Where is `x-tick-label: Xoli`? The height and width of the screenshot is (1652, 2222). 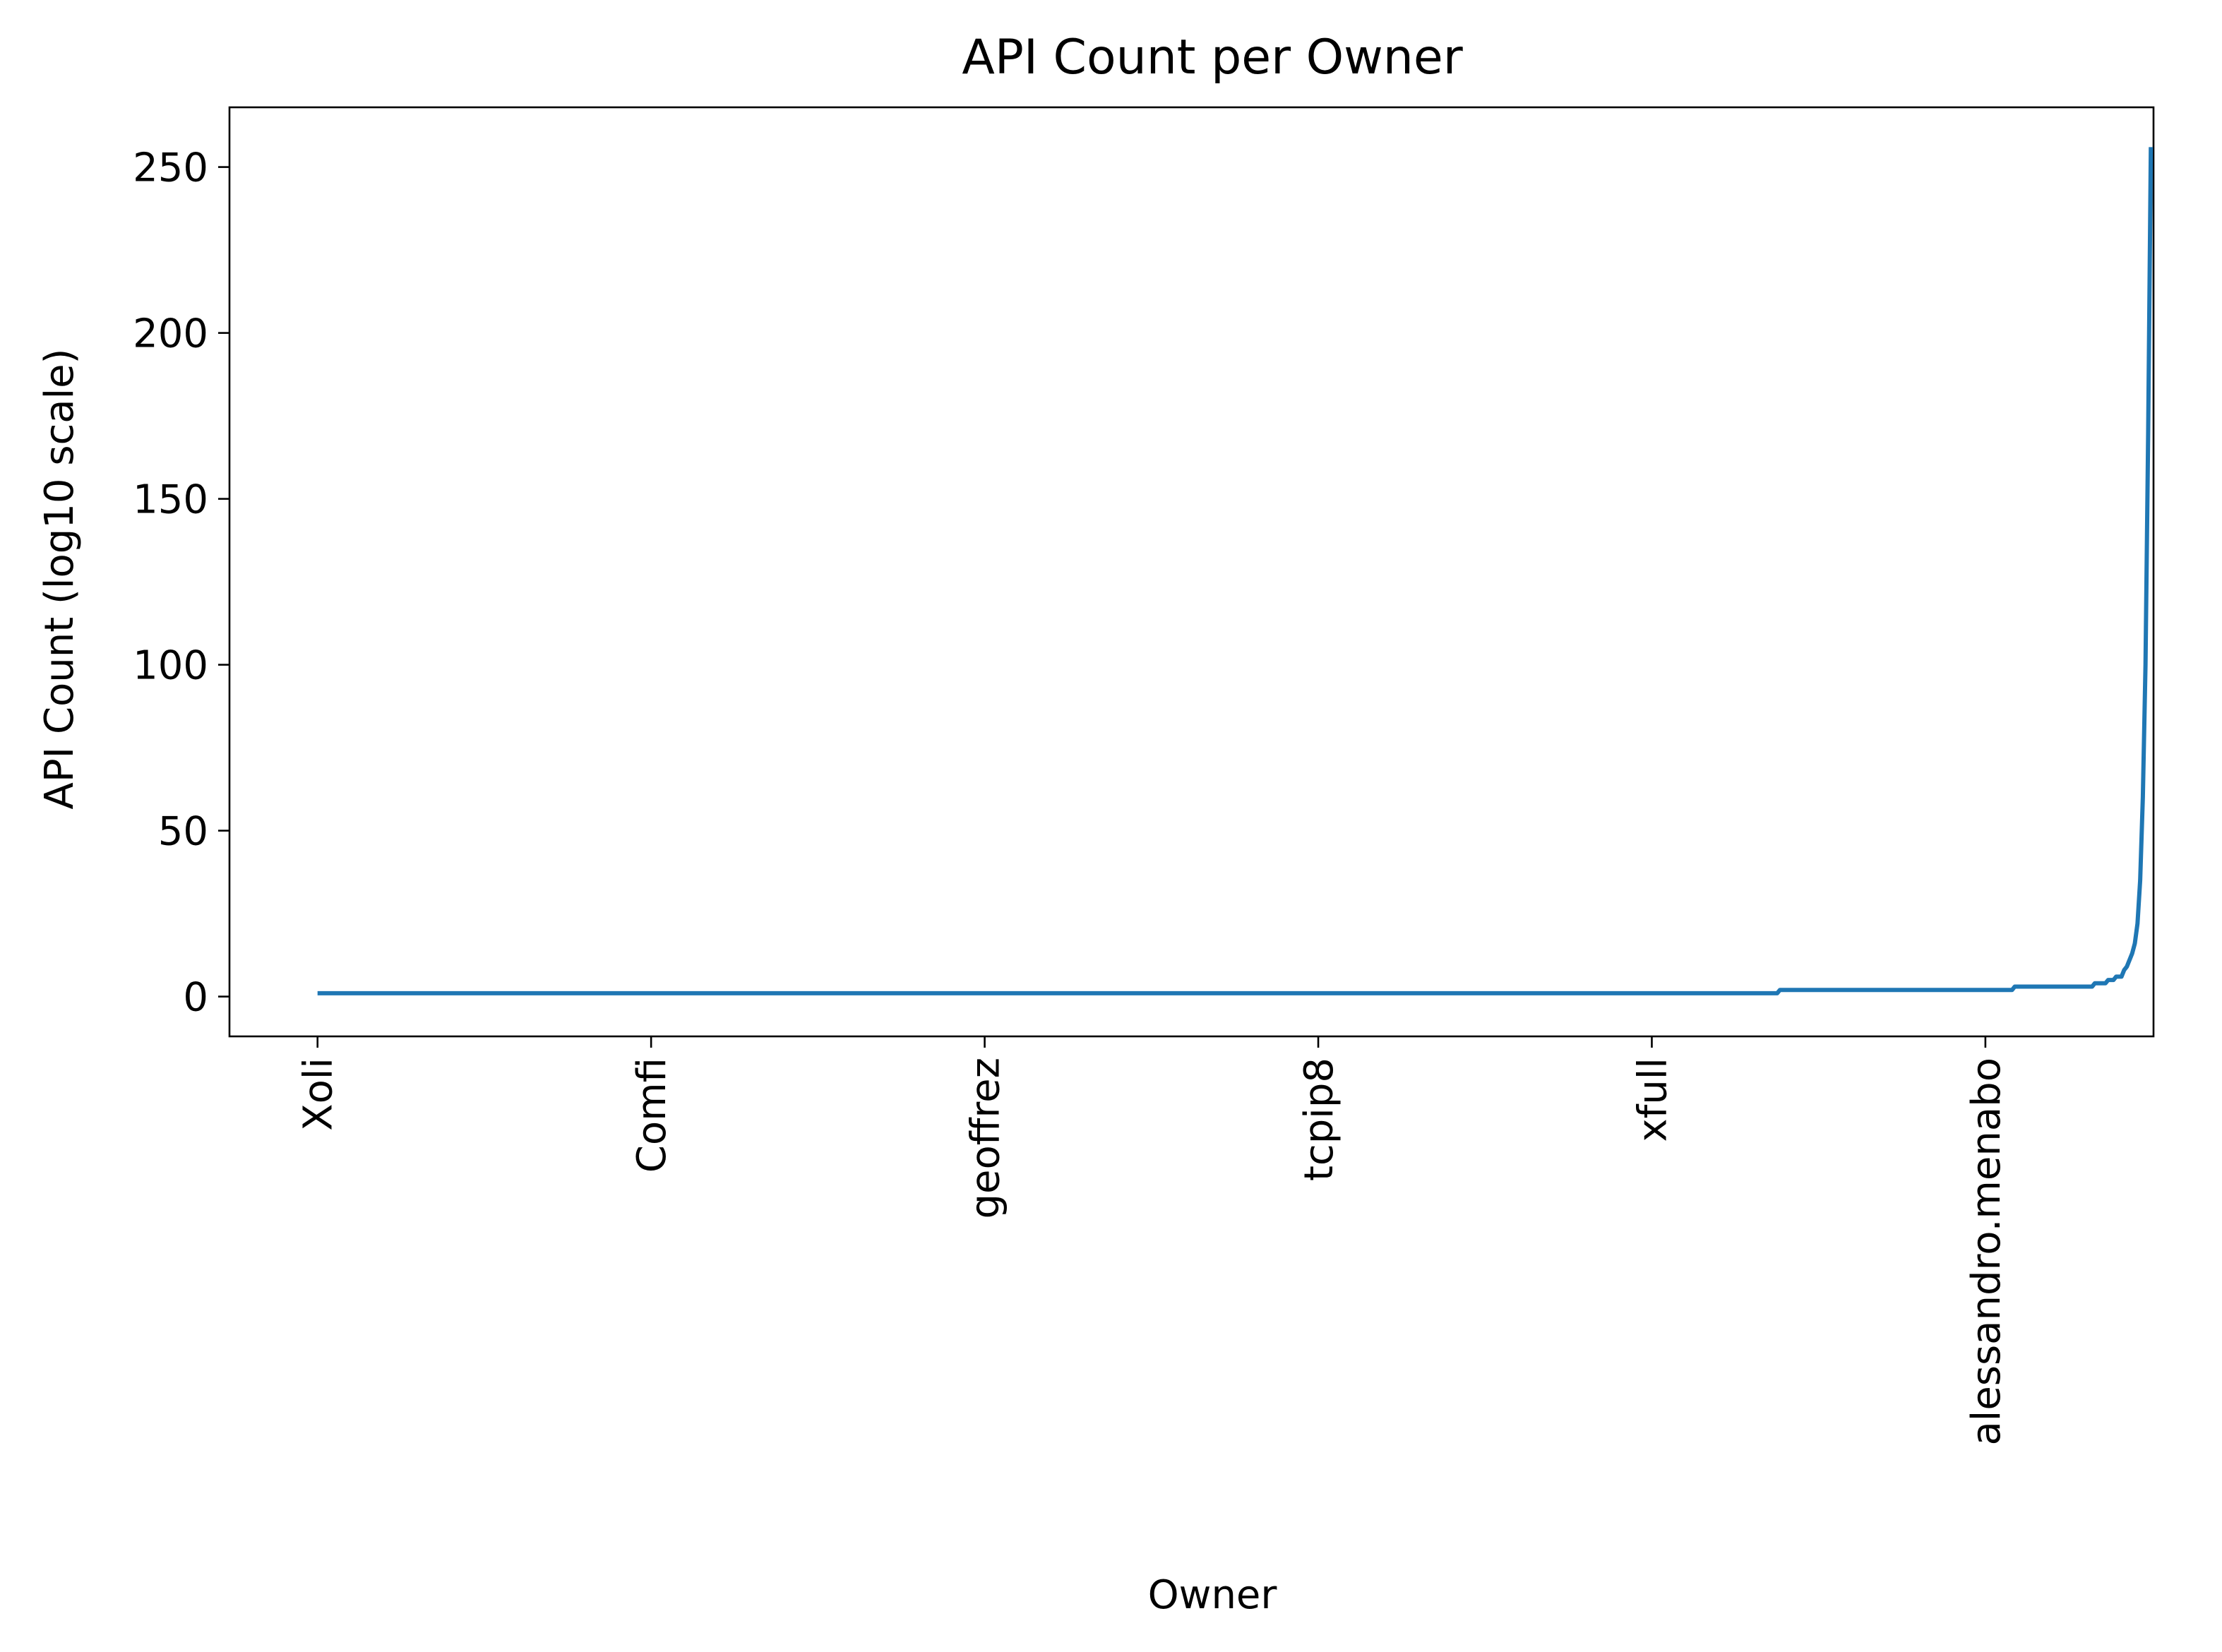 x-tick-label: Xoli is located at coordinates (319, 1094).